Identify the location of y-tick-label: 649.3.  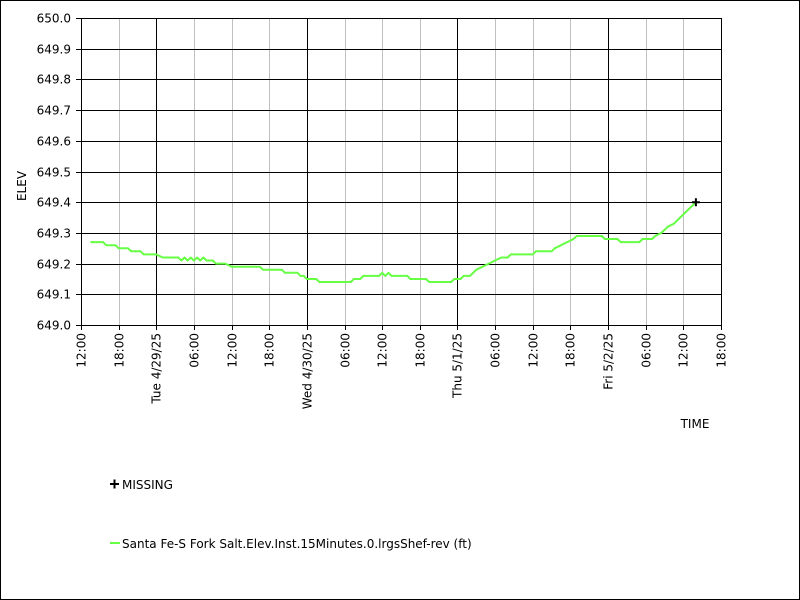
(54, 234).